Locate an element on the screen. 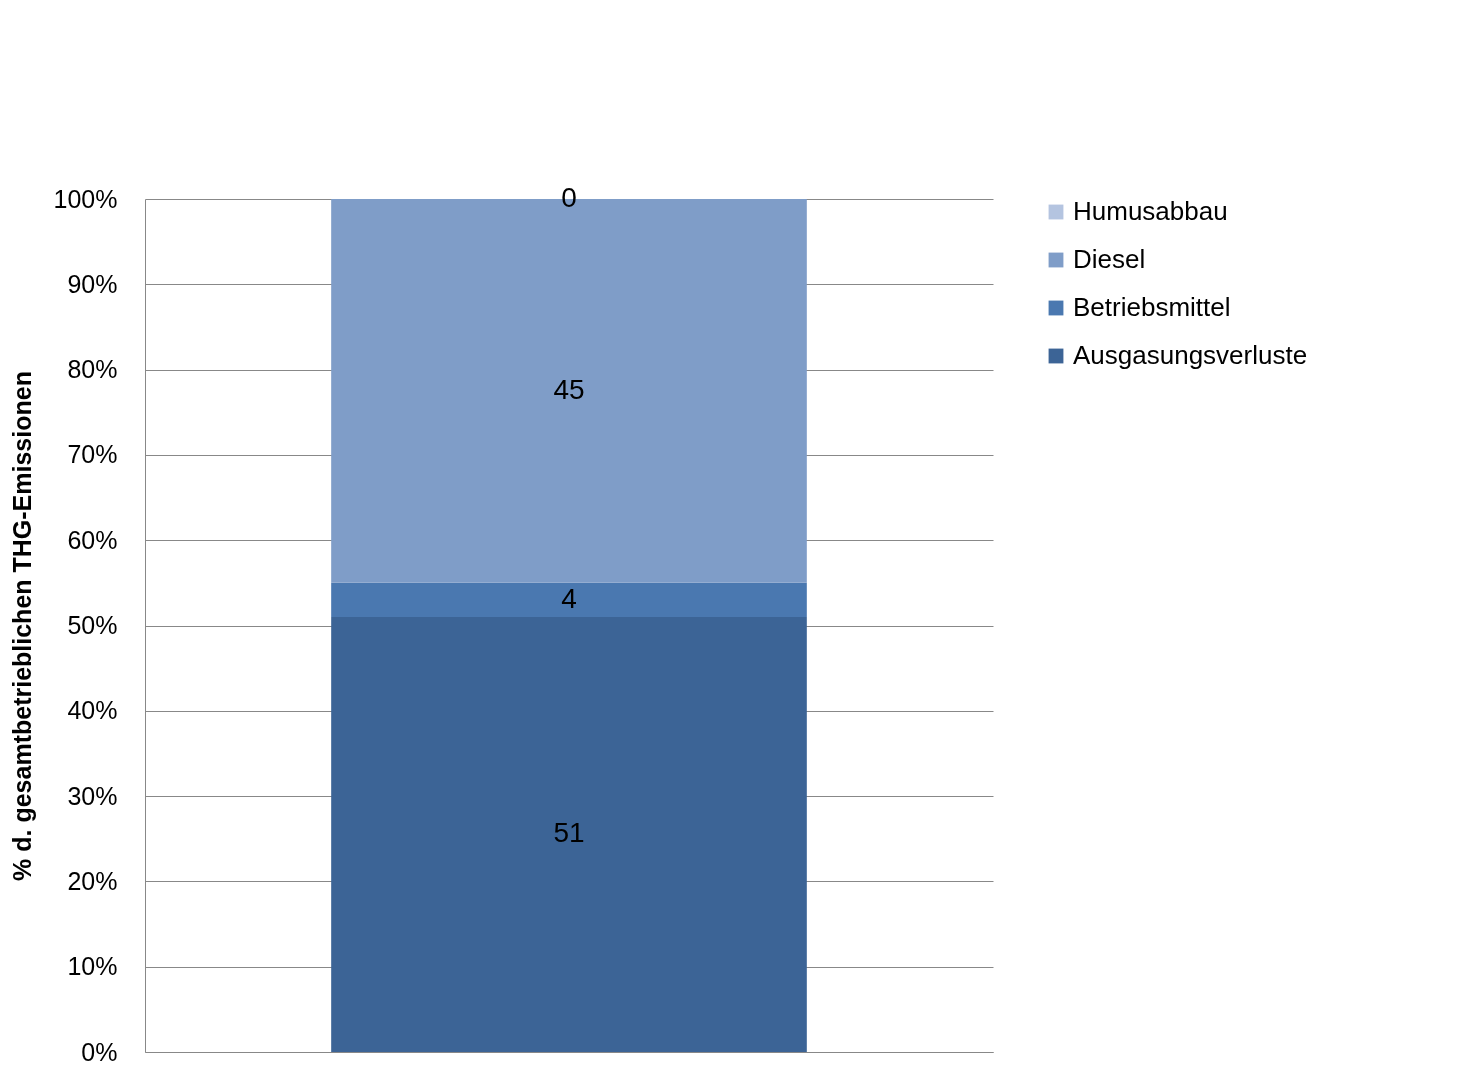 This screenshot has width=1459, height=1079. y-axis-title: % d. gesamtbetrieblichen THG-Emissionen is located at coordinates (21, 626).